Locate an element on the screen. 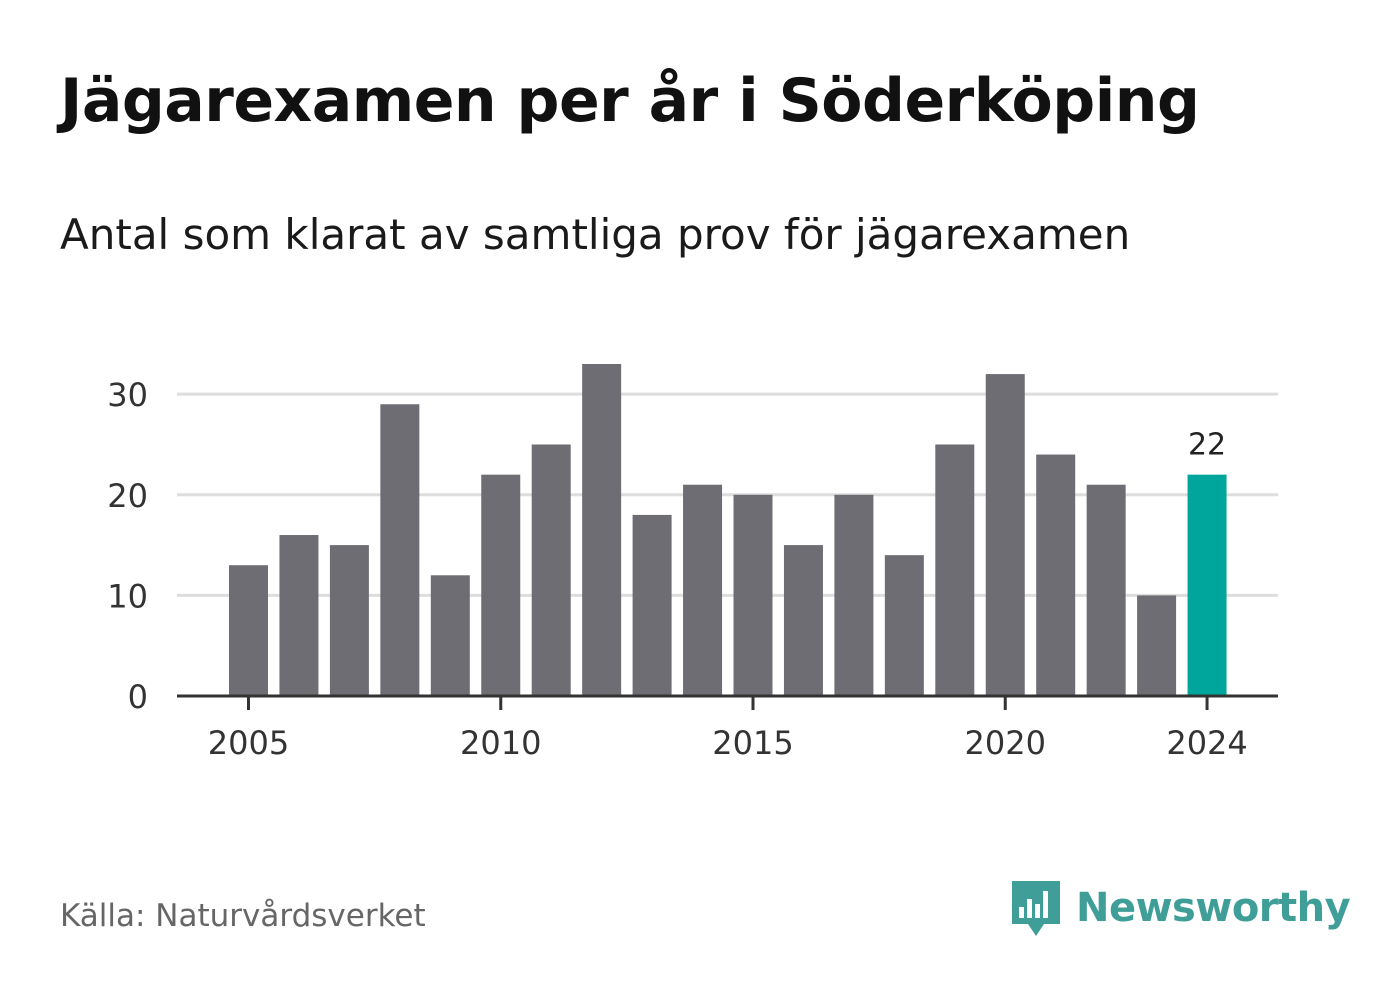 The height and width of the screenshot is (999, 1382). bar-2014 is located at coordinates (703, 590).